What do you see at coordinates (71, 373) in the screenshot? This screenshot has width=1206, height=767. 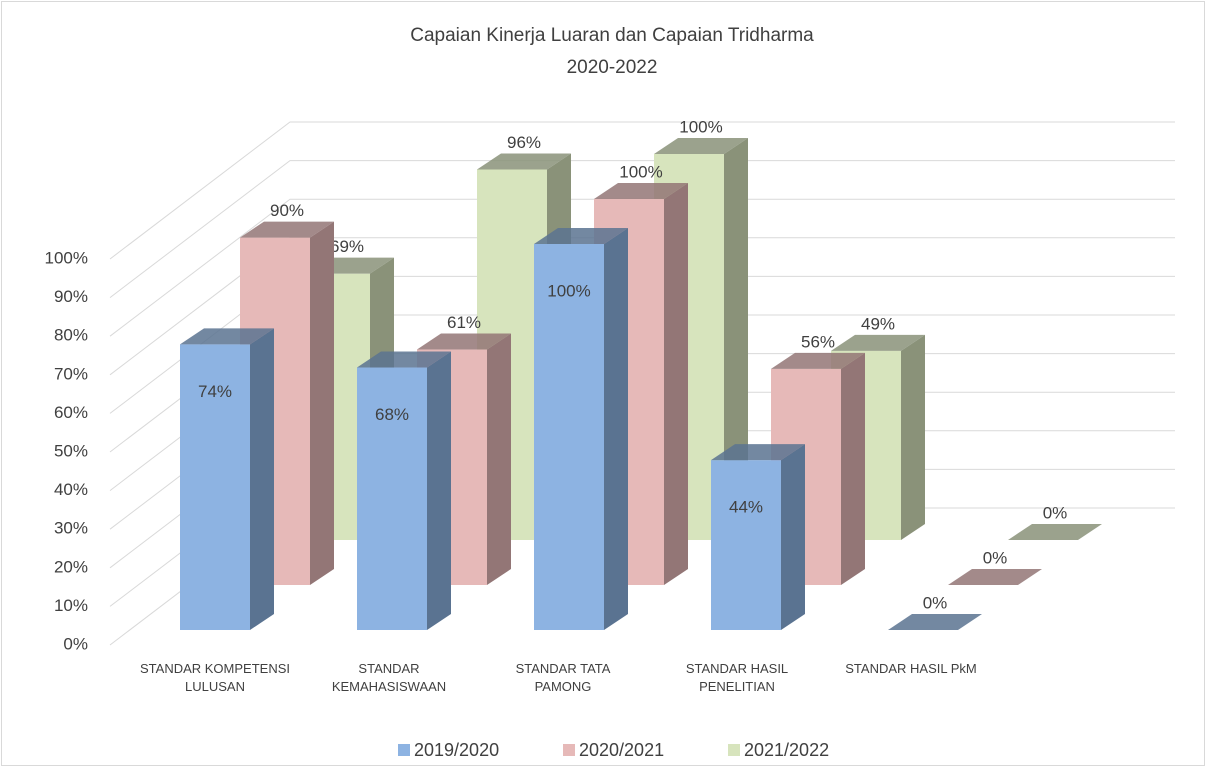 I see `y-tick-label: 70%` at bounding box center [71, 373].